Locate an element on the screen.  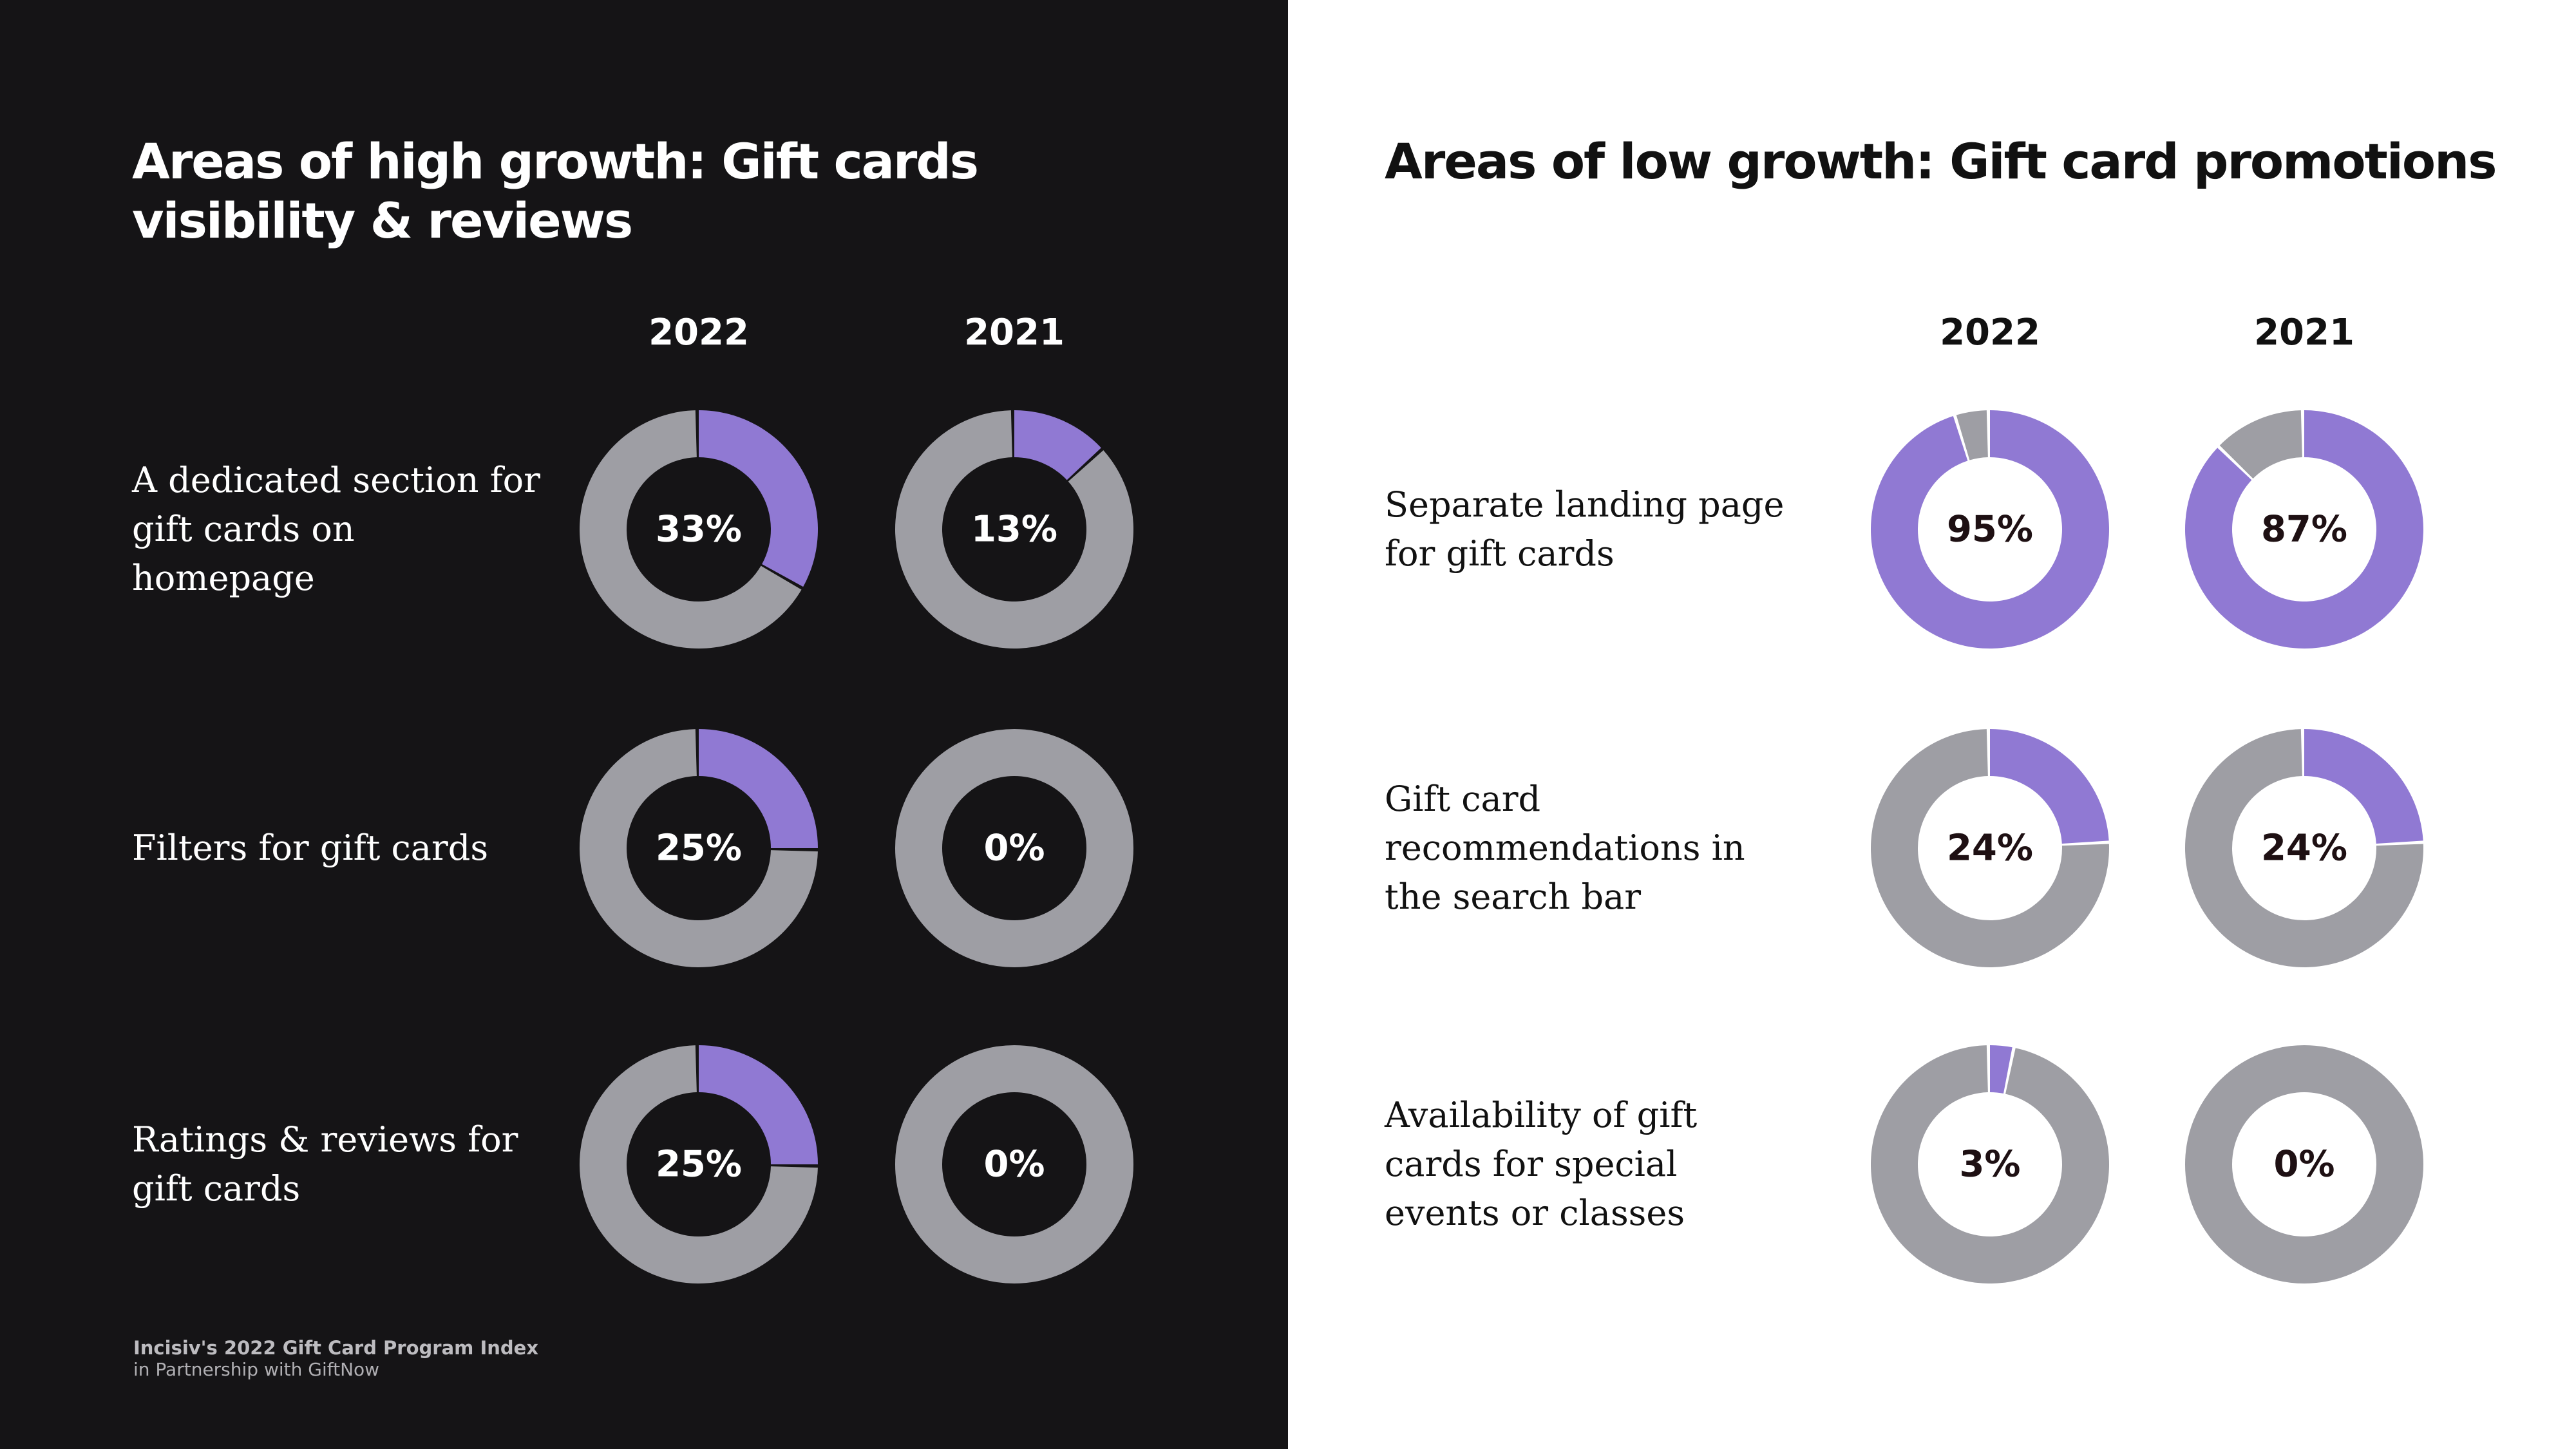
donut-ratings-reviews-2021-value-label: 0% is located at coordinates (1014, 1165).